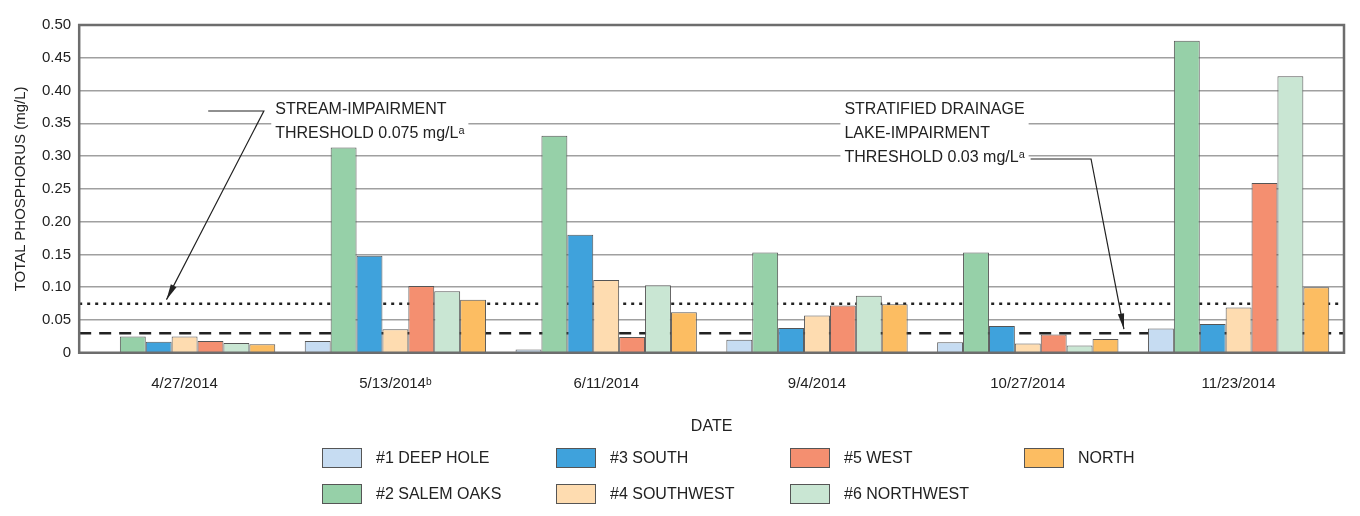  What do you see at coordinates (439, 494) in the screenshot?
I see `legend-label: #2 SALEM OAKS` at bounding box center [439, 494].